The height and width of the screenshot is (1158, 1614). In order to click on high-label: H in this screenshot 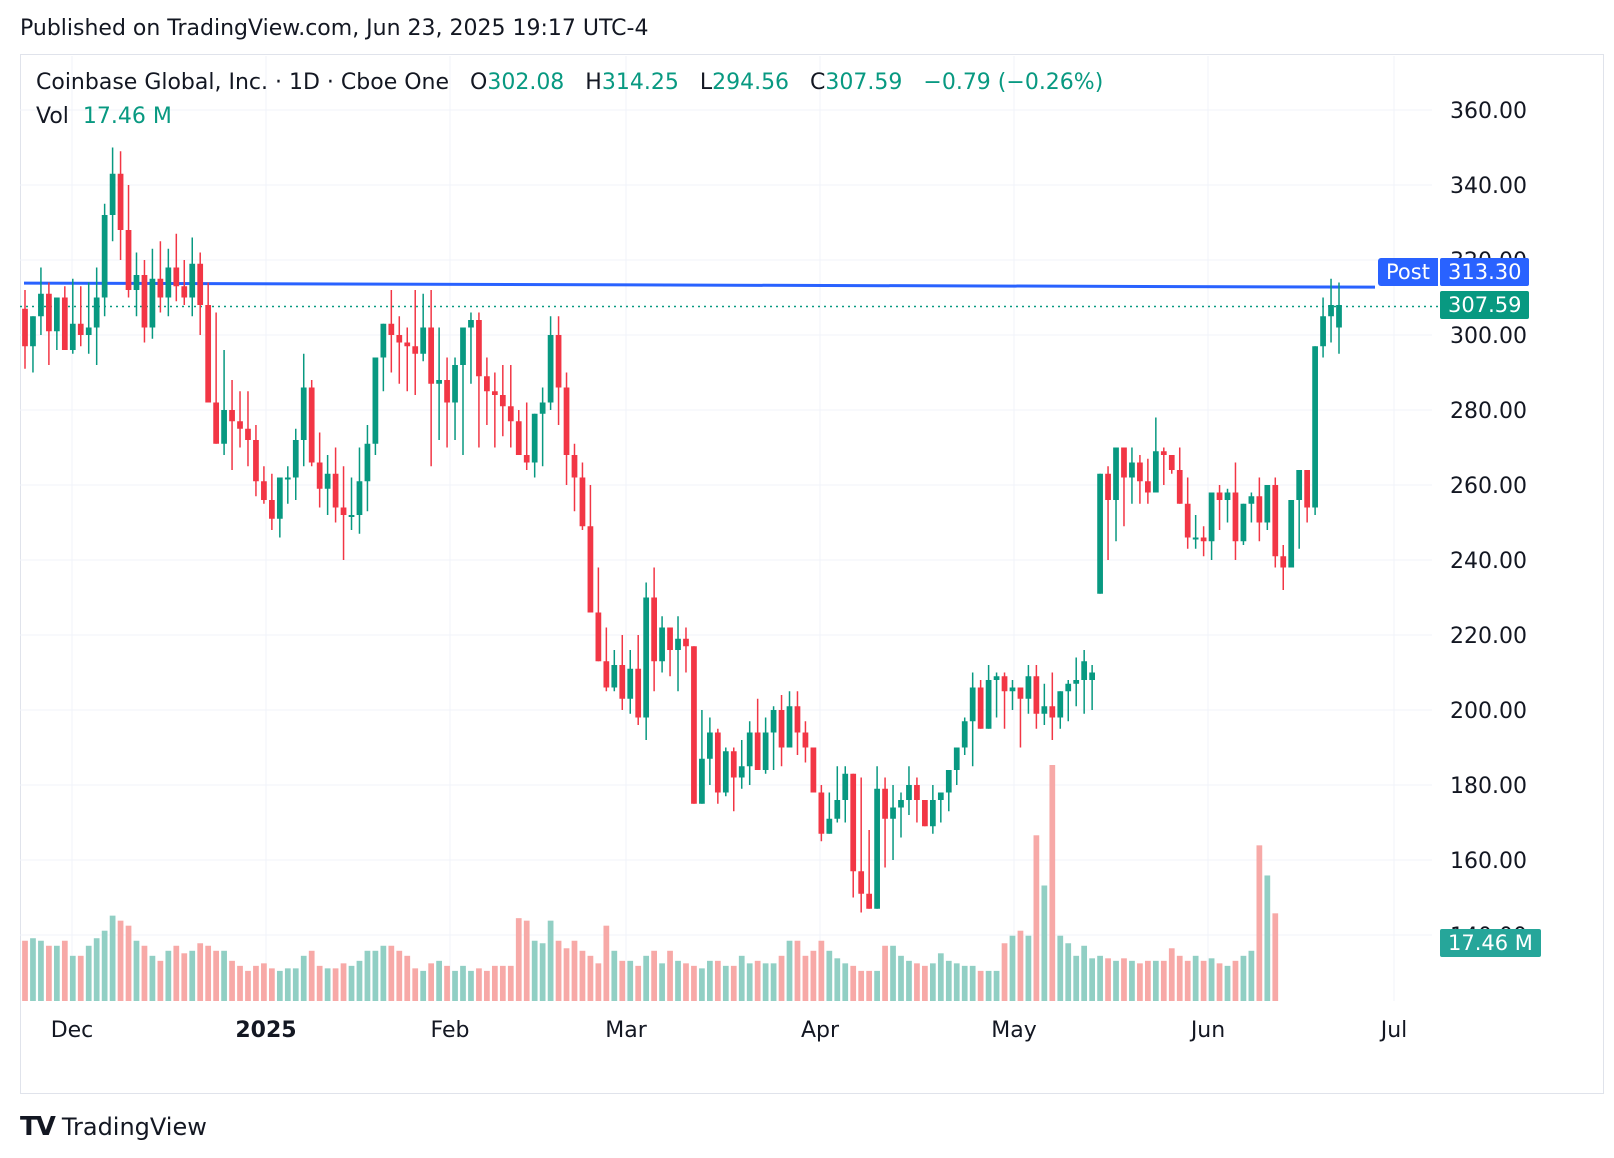, I will do `click(593, 82)`.